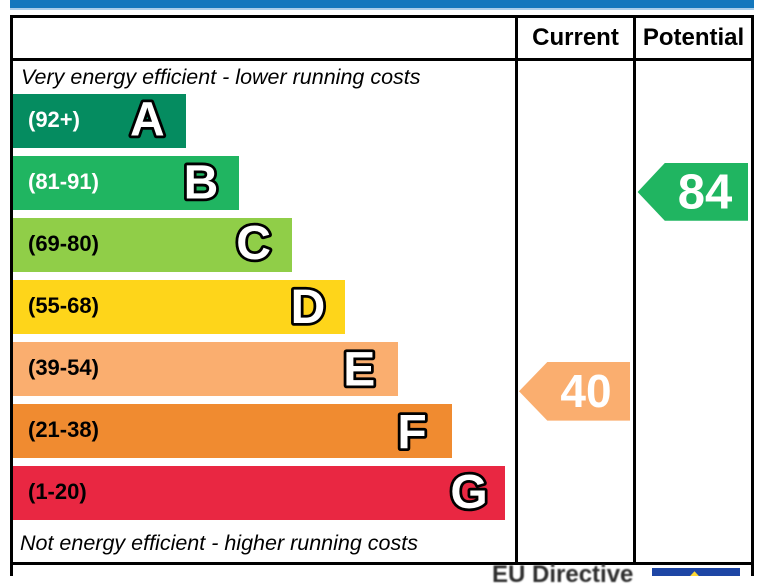 The height and width of the screenshot is (588, 768). What do you see at coordinates (308, 307) in the screenshot?
I see `svg-text: D` at bounding box center [308, 307].